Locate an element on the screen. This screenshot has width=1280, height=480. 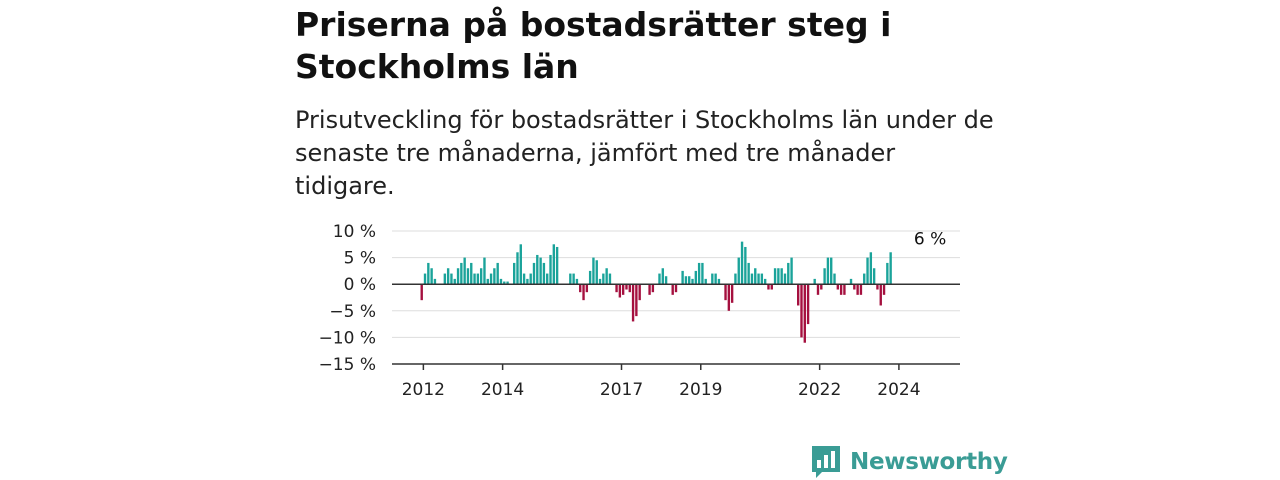
y-axis-labels: 10 % 5 % 0 % −5 % −10 % −15 % is located at coordinates (347, 298).